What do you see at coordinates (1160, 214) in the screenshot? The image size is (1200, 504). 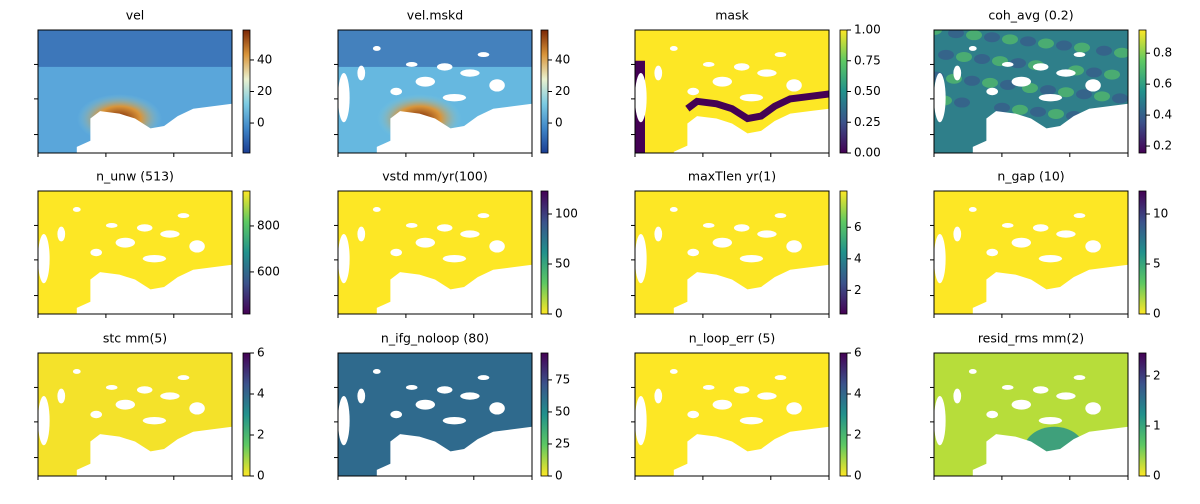 I see `colorbar-tick-label: 10` at bounding box center [1160, 214].